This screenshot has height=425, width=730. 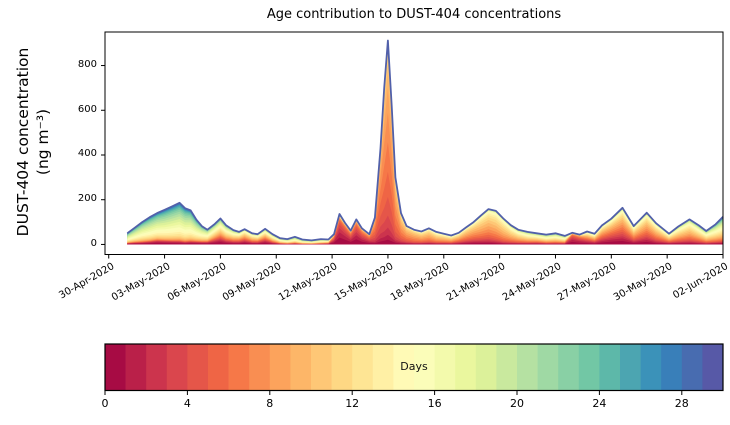 What do you see at coordinates (270, 403) in the screenshot?
I see `colorbar-tick-label: 8` at bounding box center [270, 403].